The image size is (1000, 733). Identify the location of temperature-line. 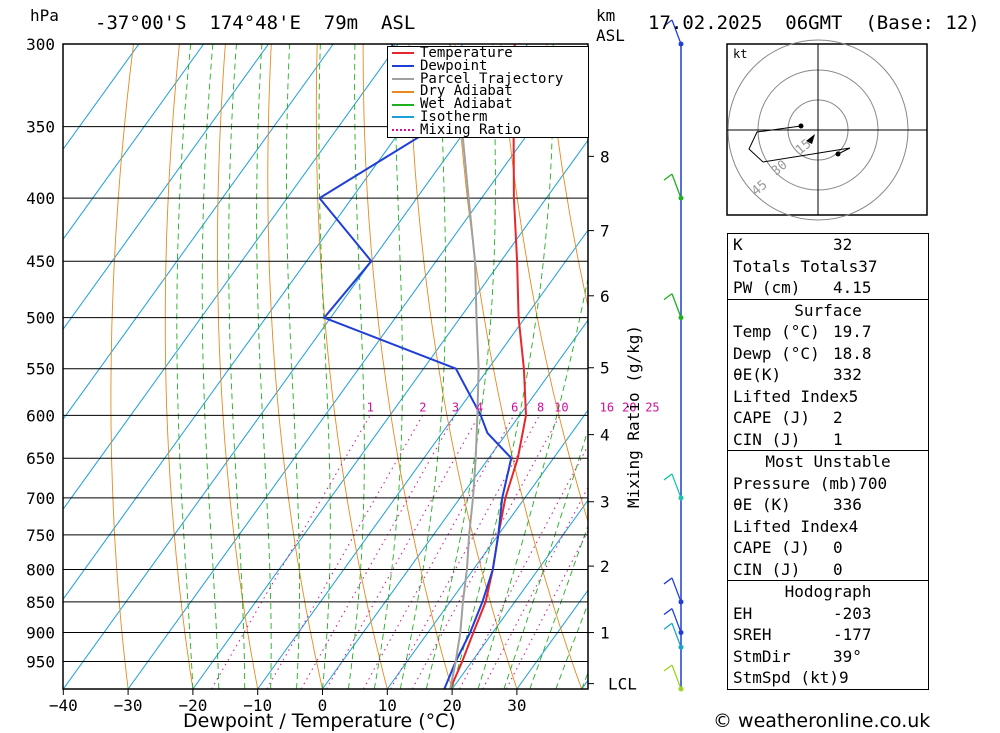
(488, 366).